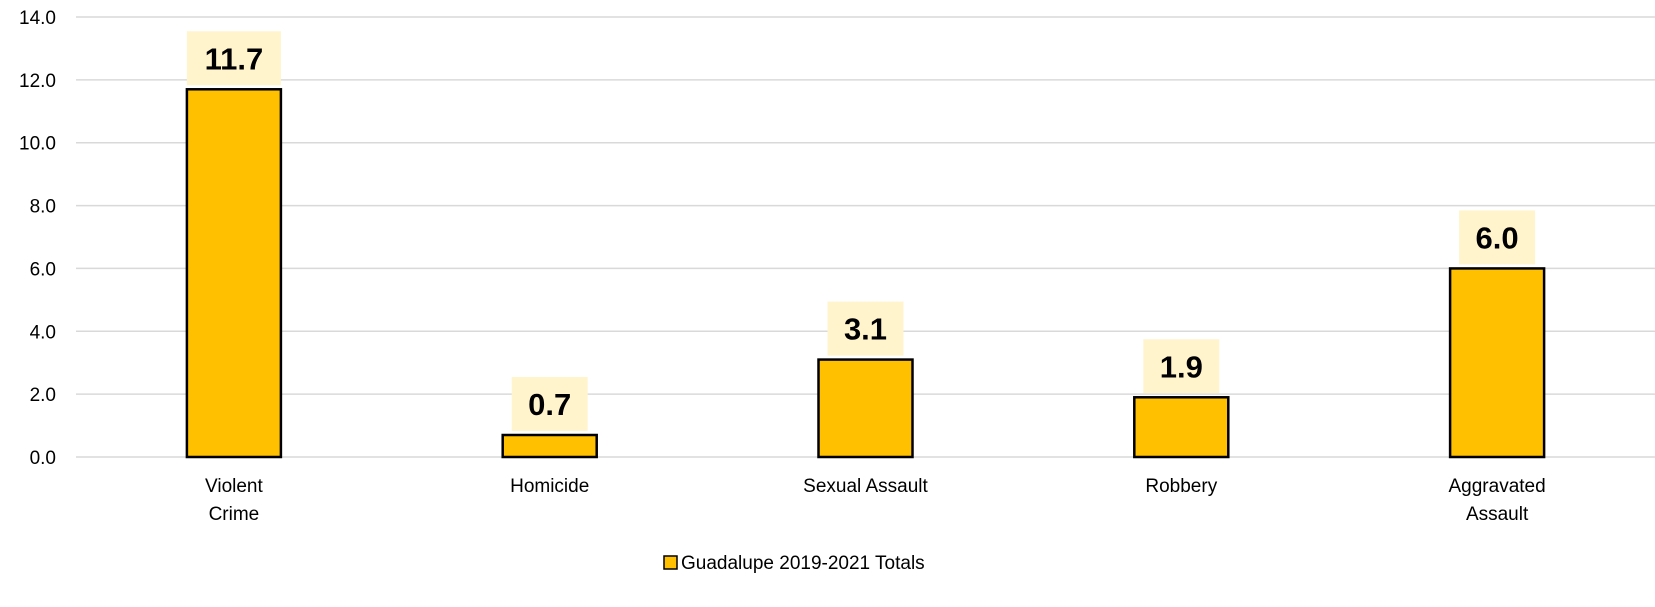 This screenshot has width=1655, height=607. I want to click on category-label: Sexual Assault, so click(865, 486).